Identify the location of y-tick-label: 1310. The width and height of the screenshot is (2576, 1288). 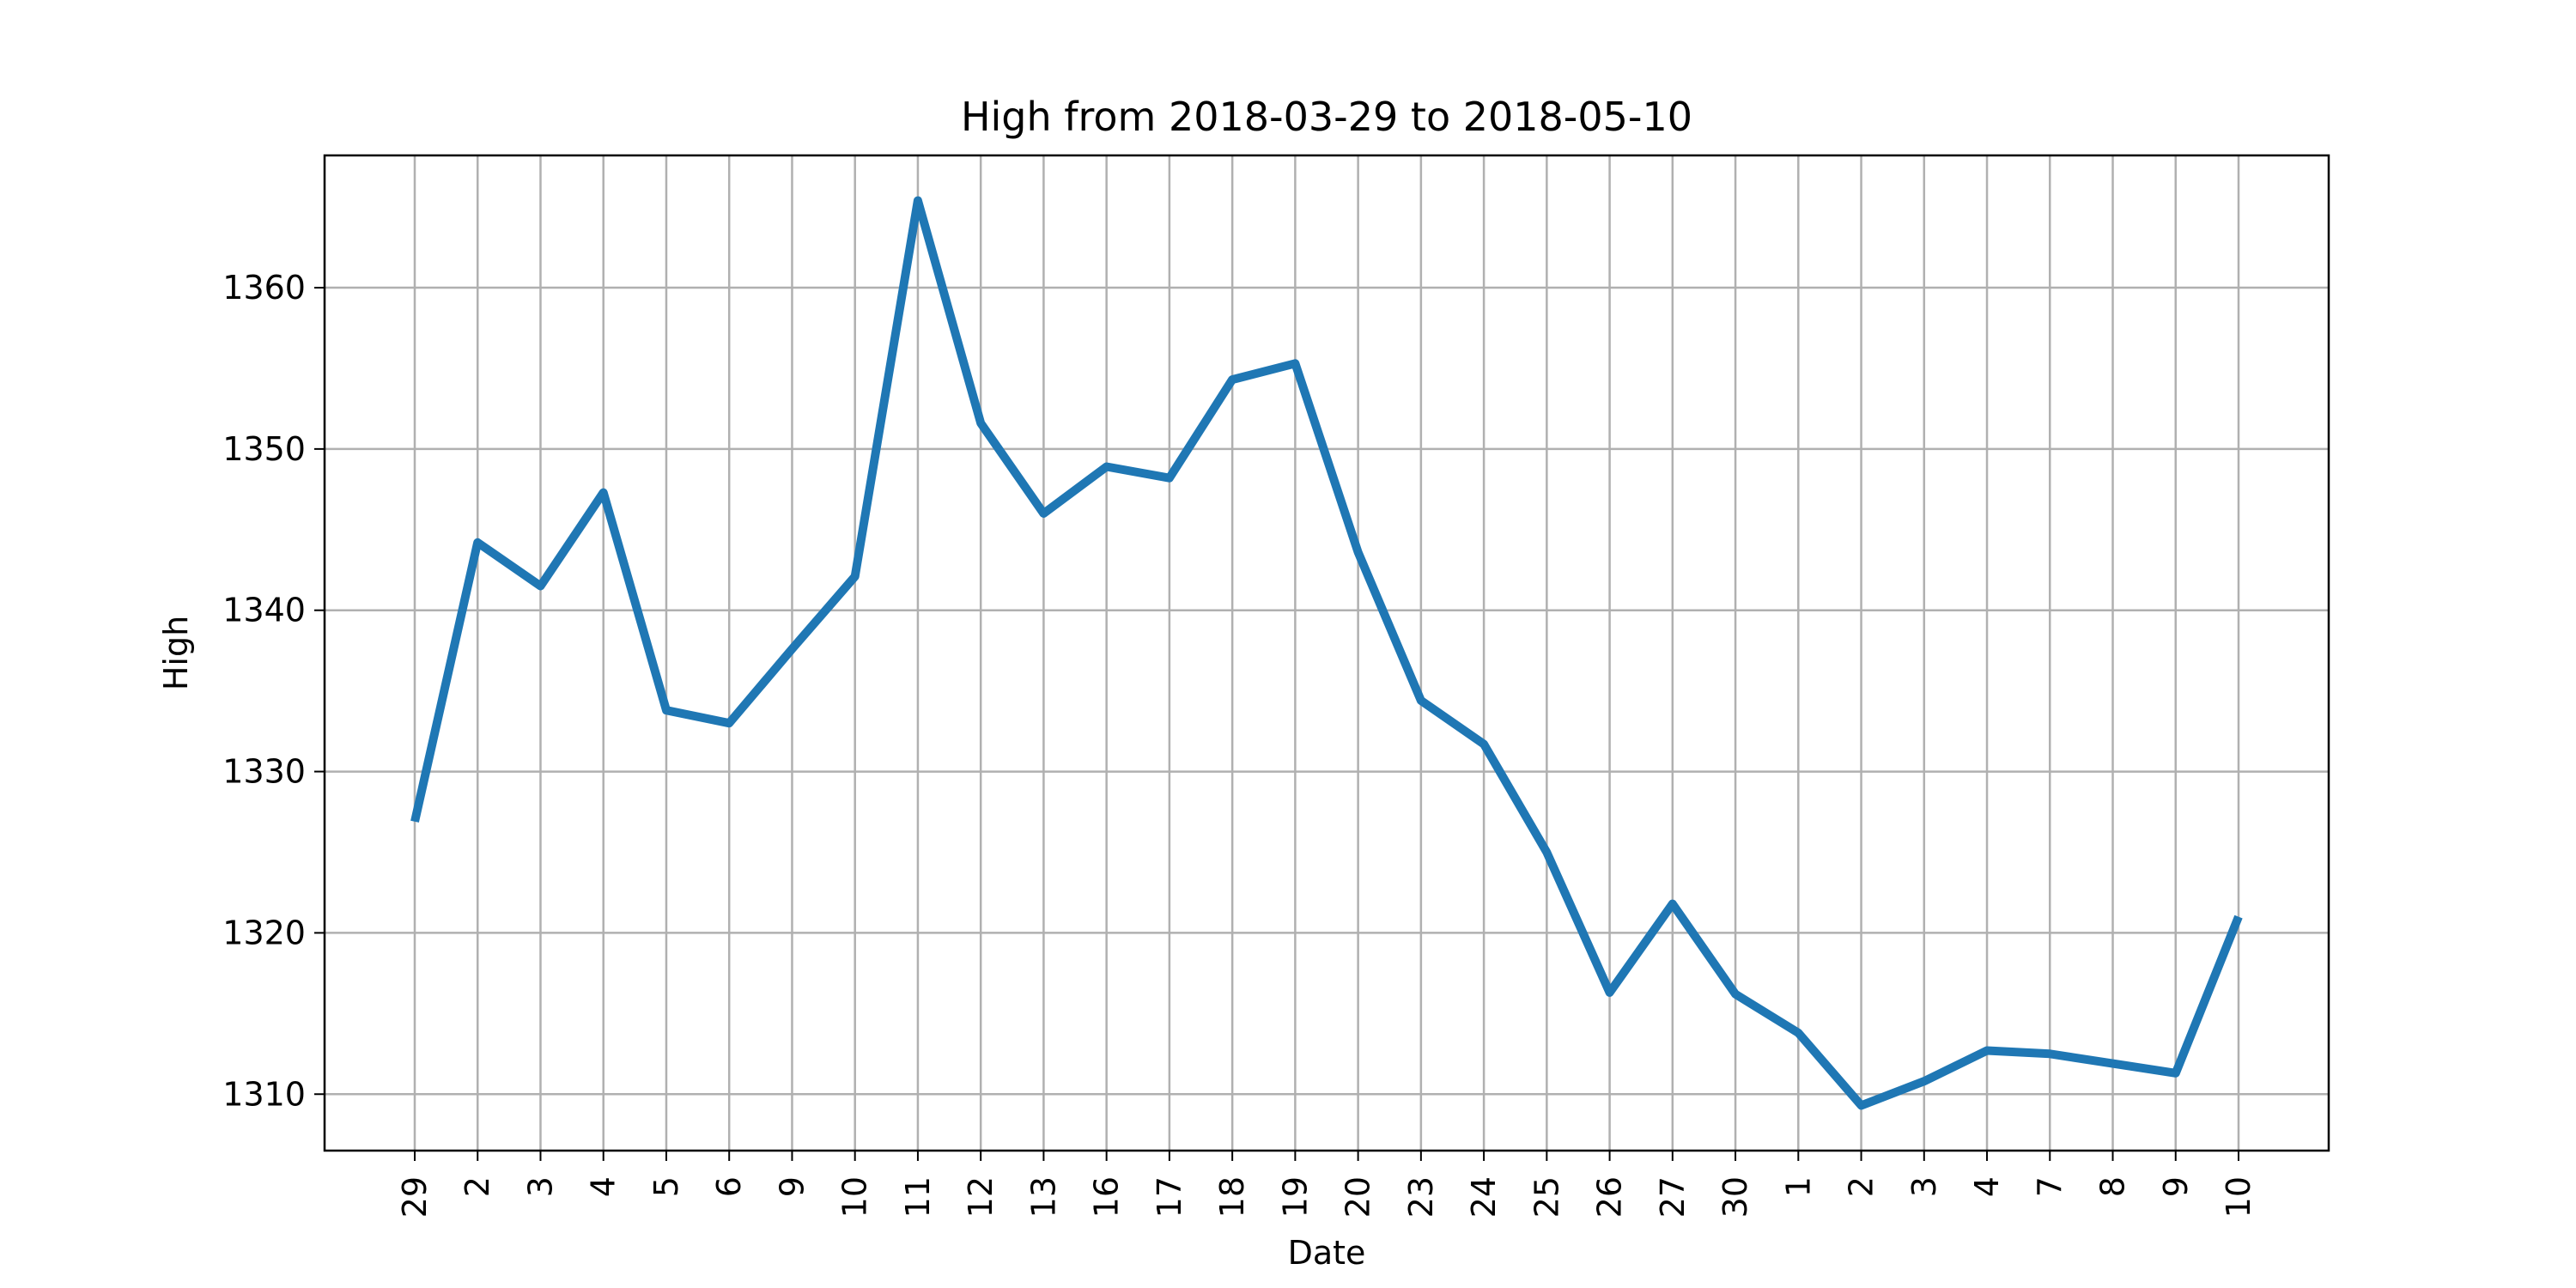
(264, 1094).